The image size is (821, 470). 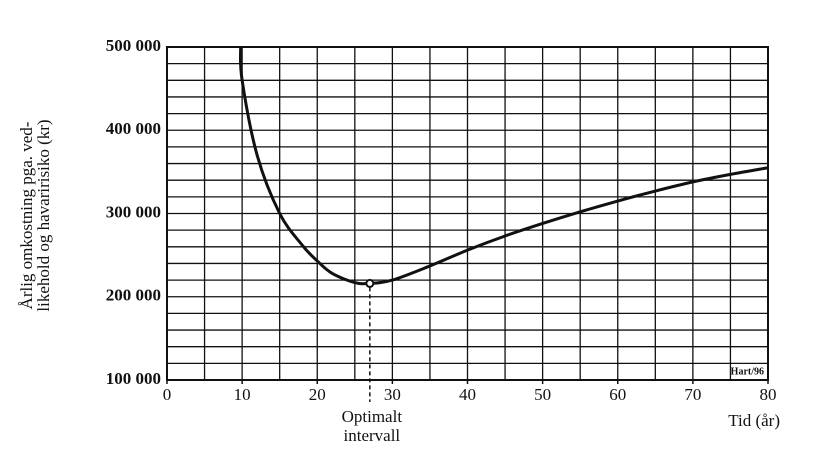 I want to click on y-tick-label: 100 000, so click(x=133, y=378).